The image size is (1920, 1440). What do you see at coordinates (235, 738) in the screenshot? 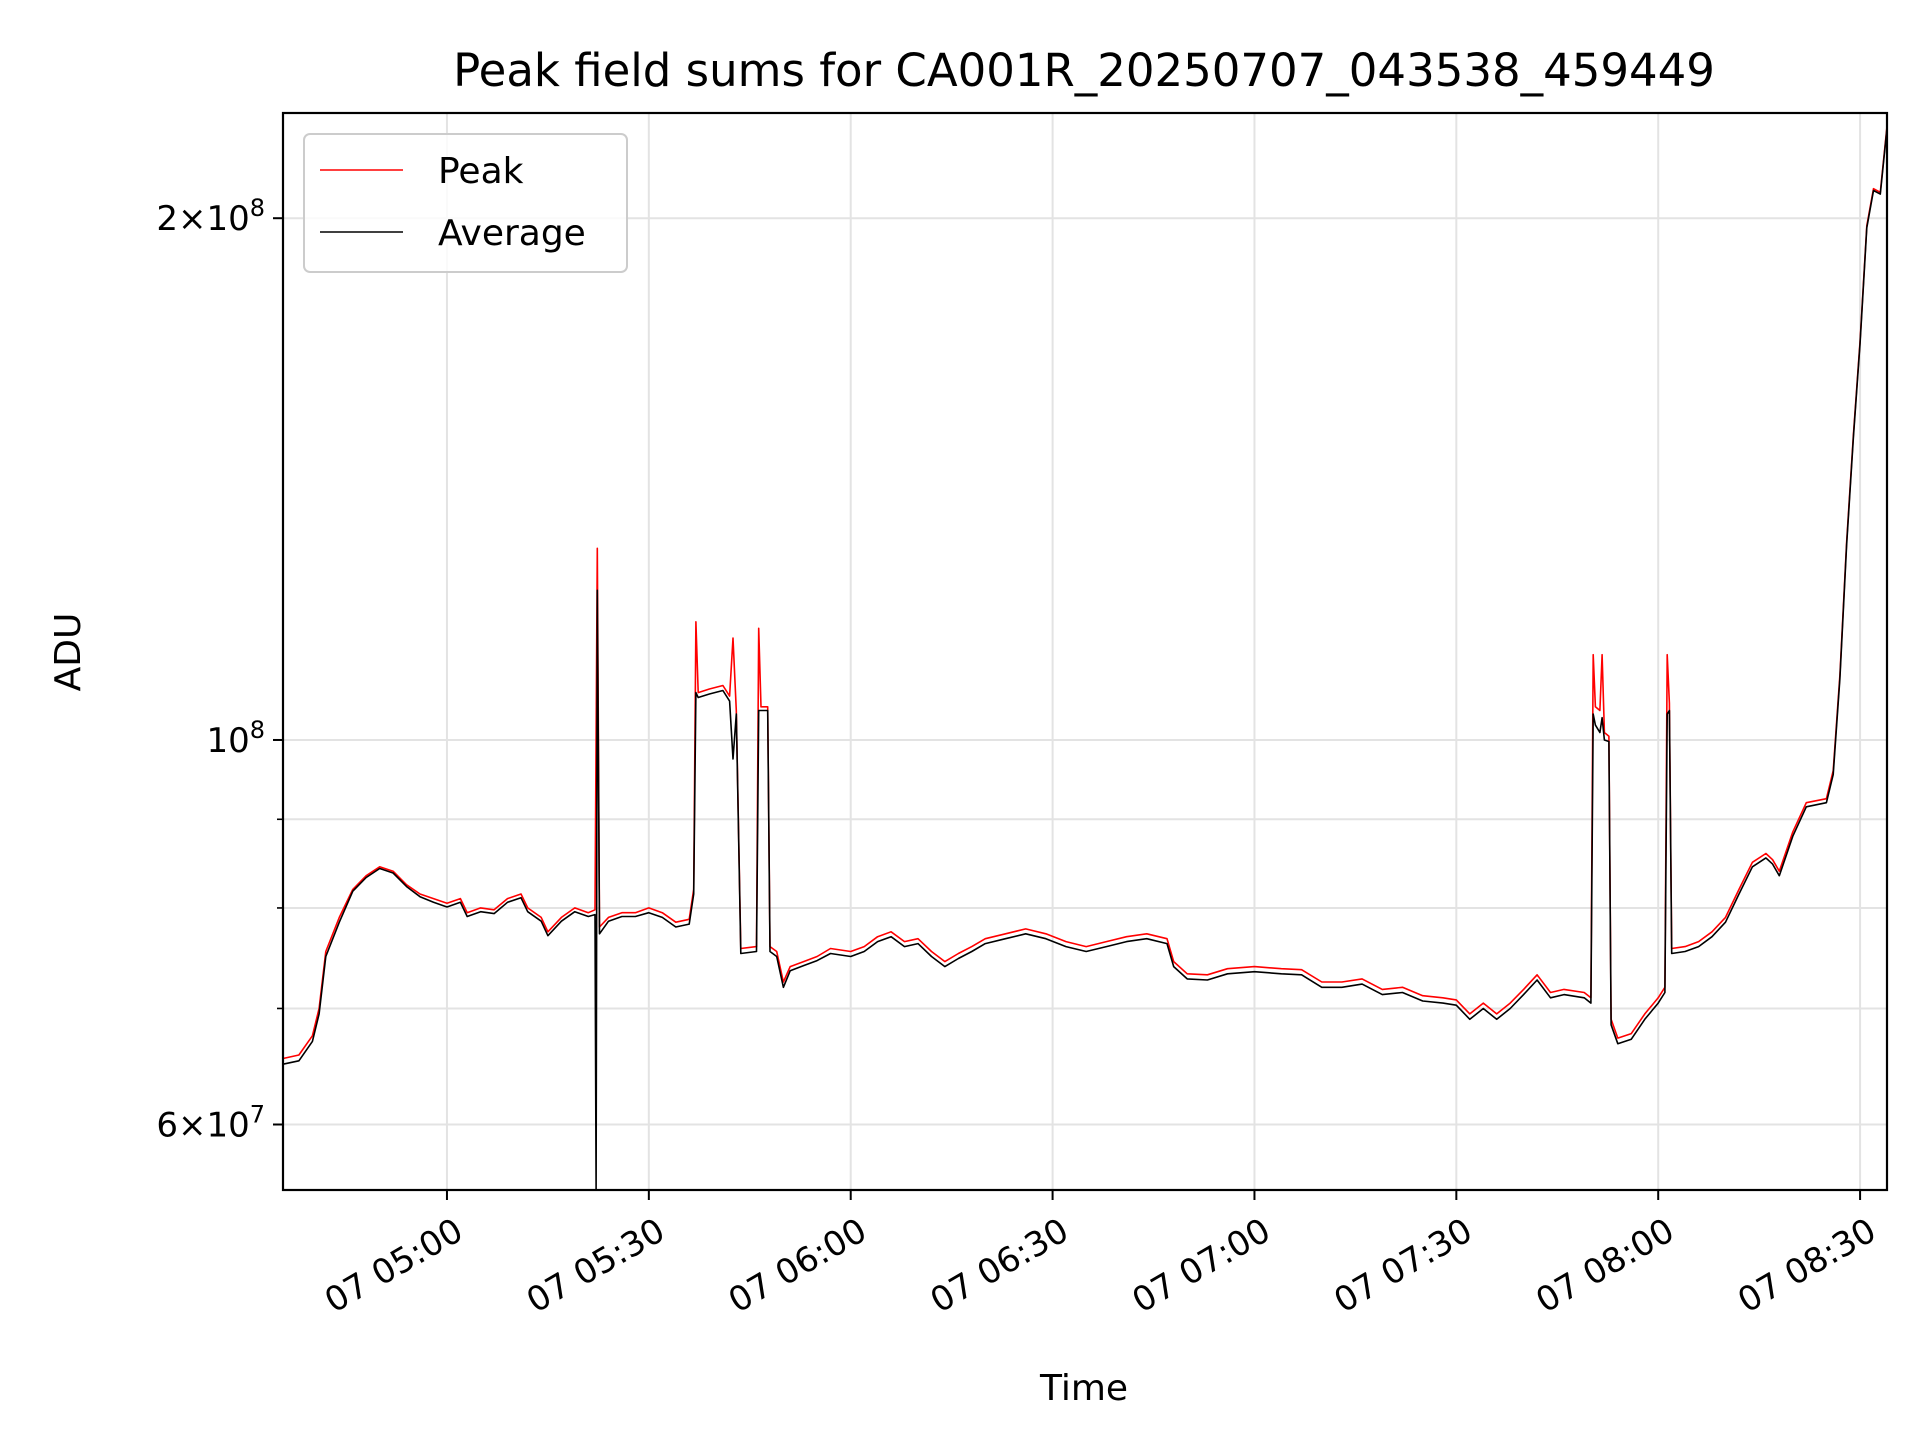
I see `y-tick-label: 108` at bounding box center [235, 738].